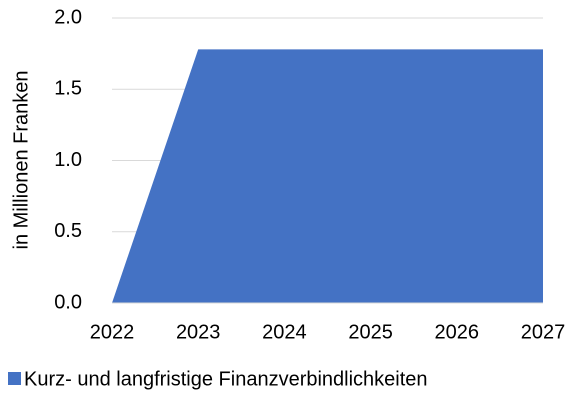  What do you see at coordinates (14, 378) in the screenshot?
I see `legend-swatch` at bounding box center [14, 378].